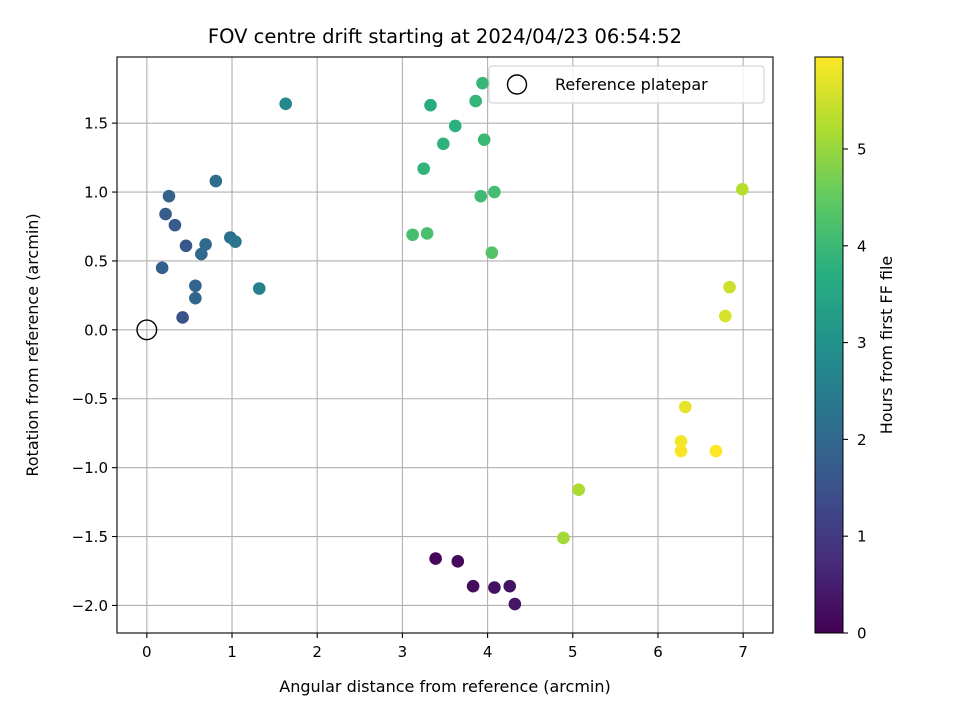 This screenshot has height=720, width=960. What do you see at coordinates (743, 652) in the screenshot?
I see `x-tick-label: 7` at bounding box center [743, 652].